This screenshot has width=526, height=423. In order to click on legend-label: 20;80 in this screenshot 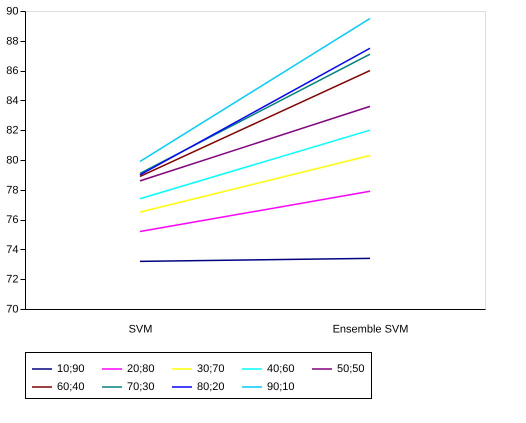, I will do `click(141, 369)`.